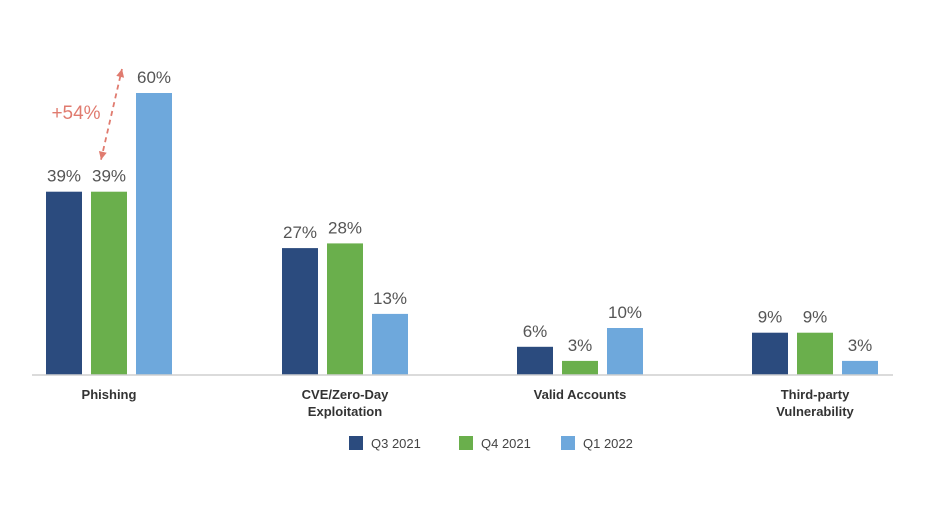 The width and height of the screenshot is (935, 526). Describe the element at coordinates (815, 411) in the screenshot. I see `category-label: Vulnerability` at that location.